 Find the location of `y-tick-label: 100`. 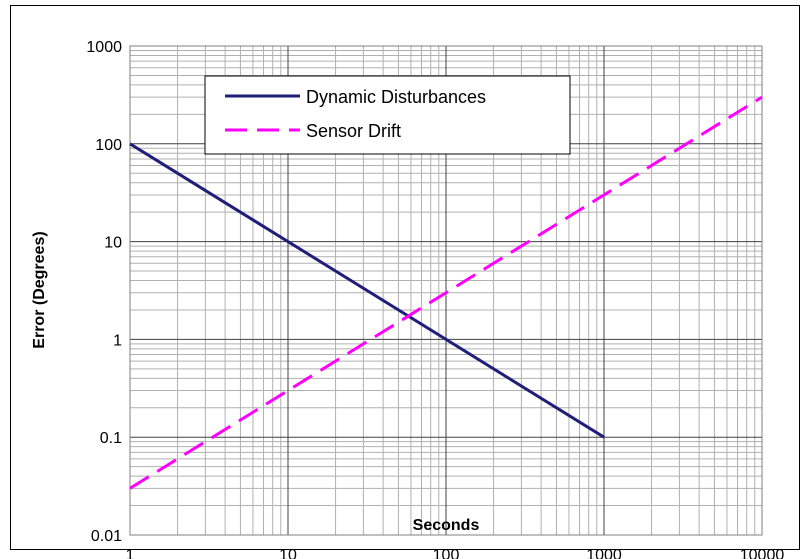

y-tick-label: 100 is located at coordinates (108, 145).